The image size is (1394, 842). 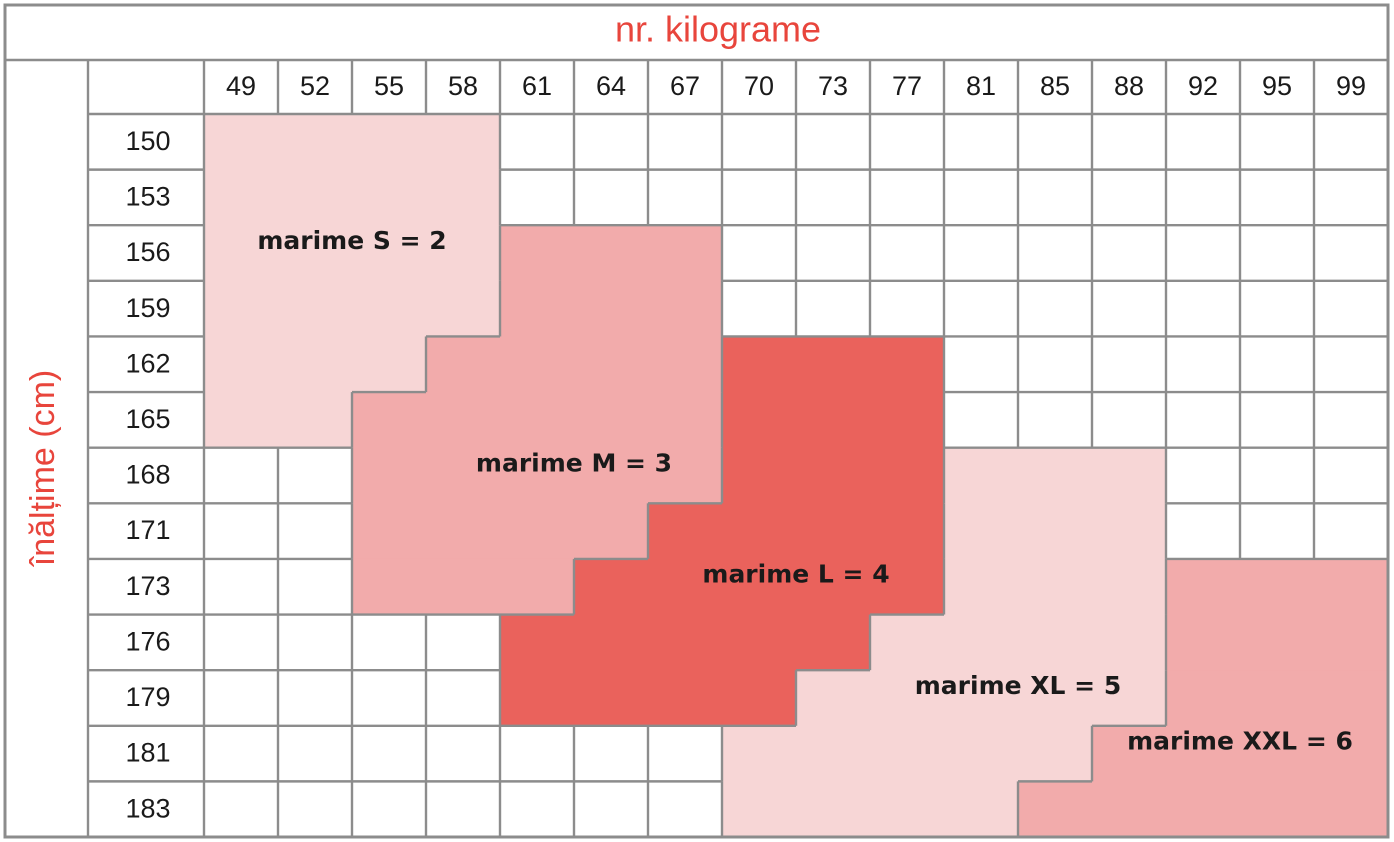 I want to click on y-tick-label: 171, so click(x=147, y=530).